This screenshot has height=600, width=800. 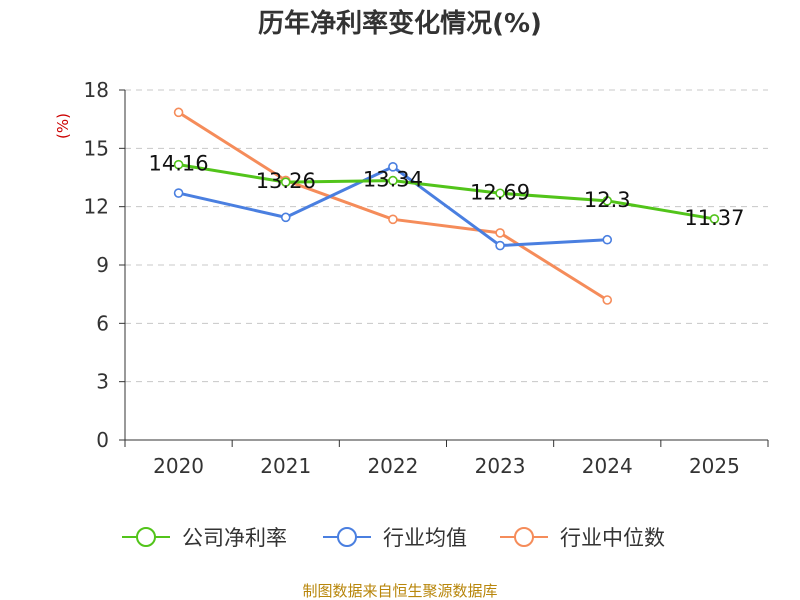 I want to click on legend-item-0: 公司净利率, so click(x=204, y=538).